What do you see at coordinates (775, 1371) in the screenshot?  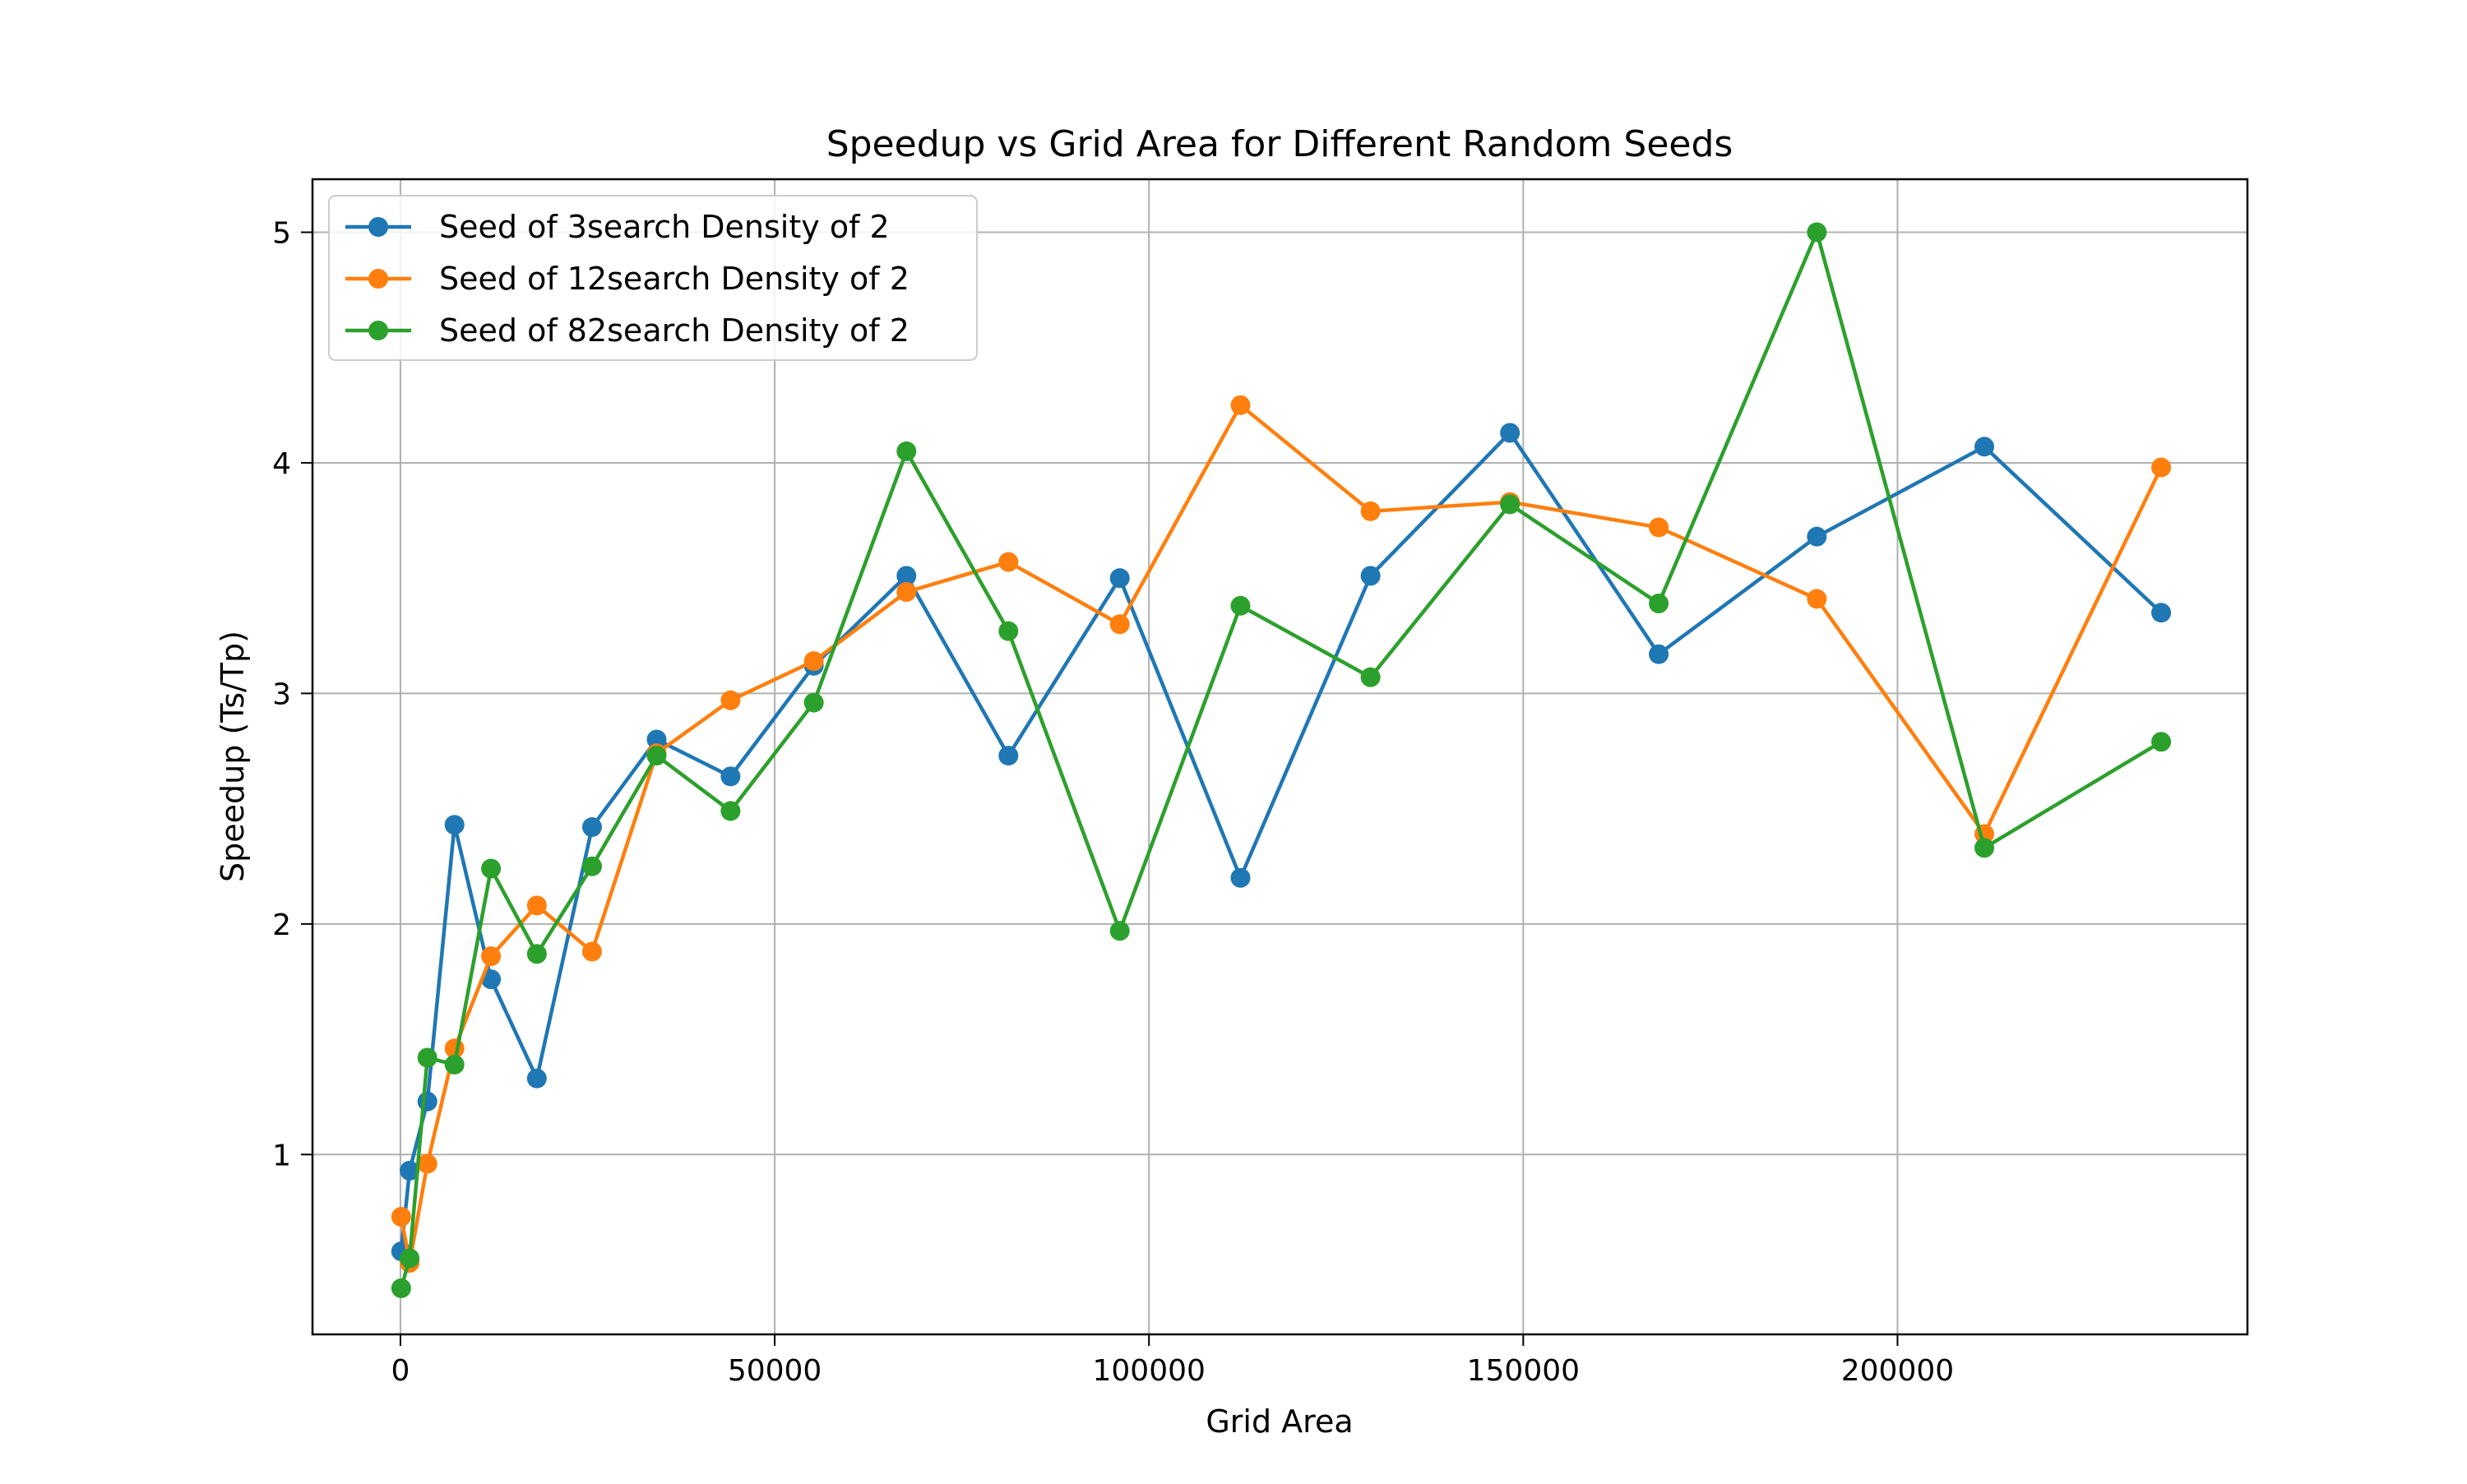 I see `x-tick-label: 50000` at bounding box center [775, 1371].